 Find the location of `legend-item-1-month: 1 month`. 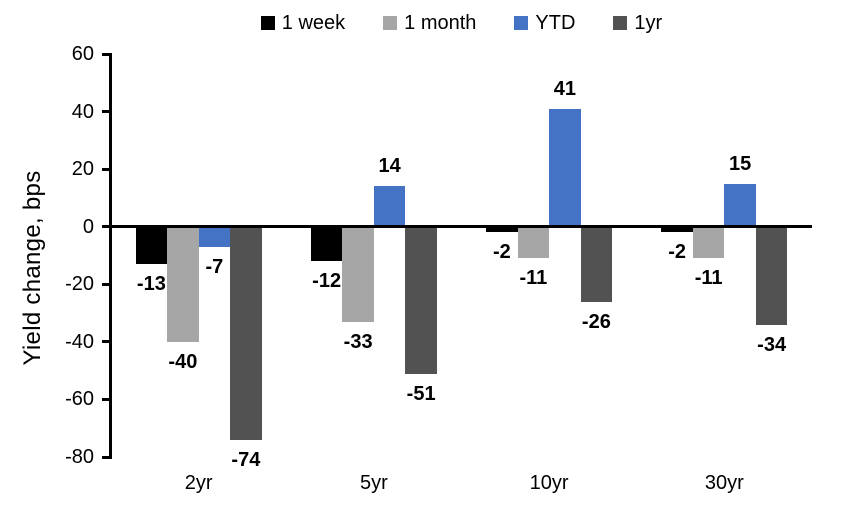

legend-item-1-month: 1 month is located at coordinates (429, 23).